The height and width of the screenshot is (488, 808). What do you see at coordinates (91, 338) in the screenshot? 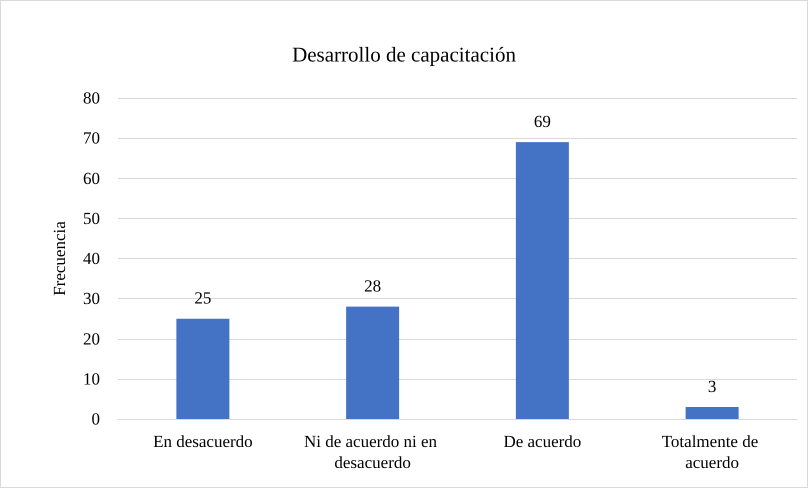
I see `y-tick-label: 20` at bounding box center [91, 338].